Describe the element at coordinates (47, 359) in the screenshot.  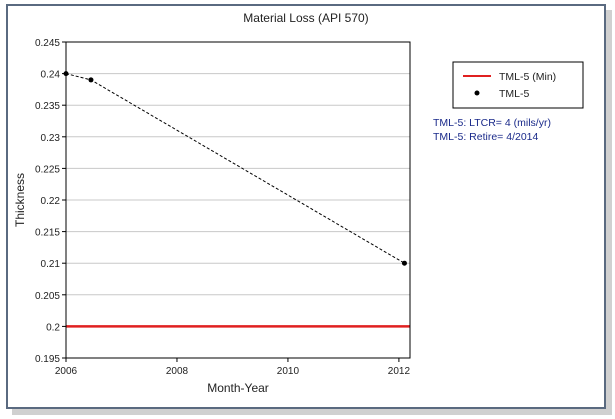
I see `y-tick-label: 0.195` at that location.